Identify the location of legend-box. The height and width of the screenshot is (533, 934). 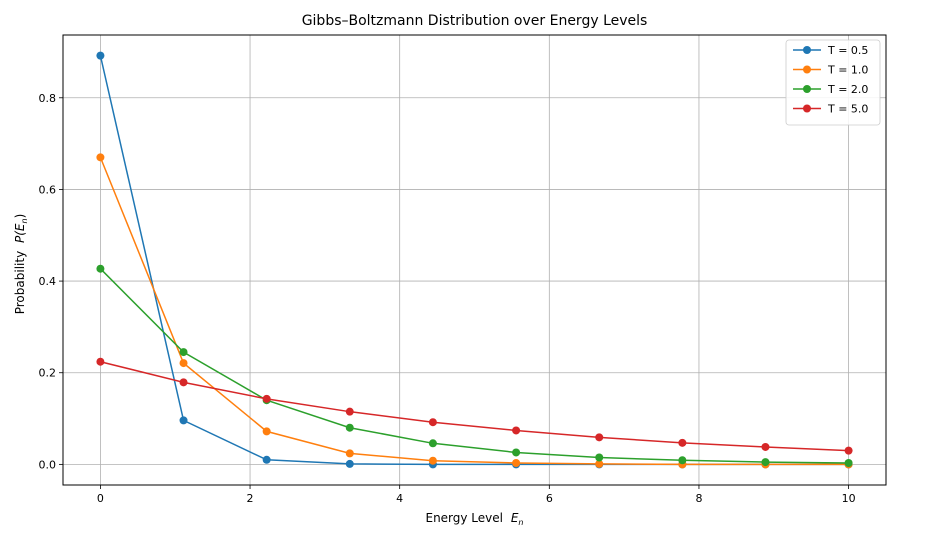
(833, 82).